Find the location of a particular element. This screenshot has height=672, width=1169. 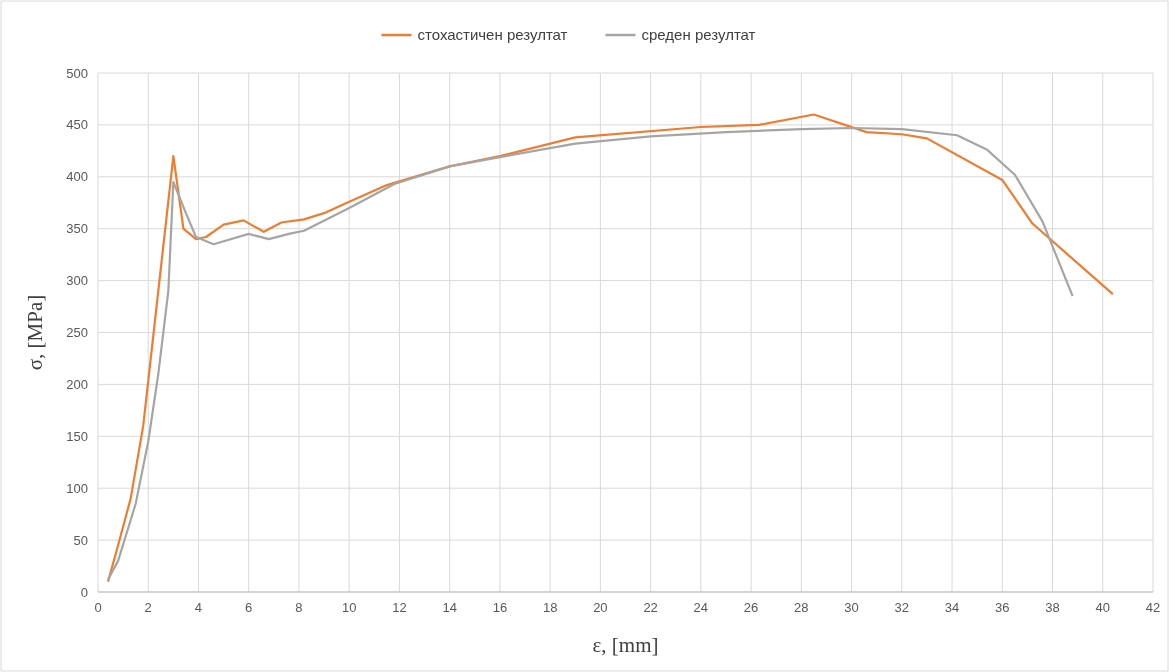

x-tick-label: 18 is located at coordinates (550, 607).